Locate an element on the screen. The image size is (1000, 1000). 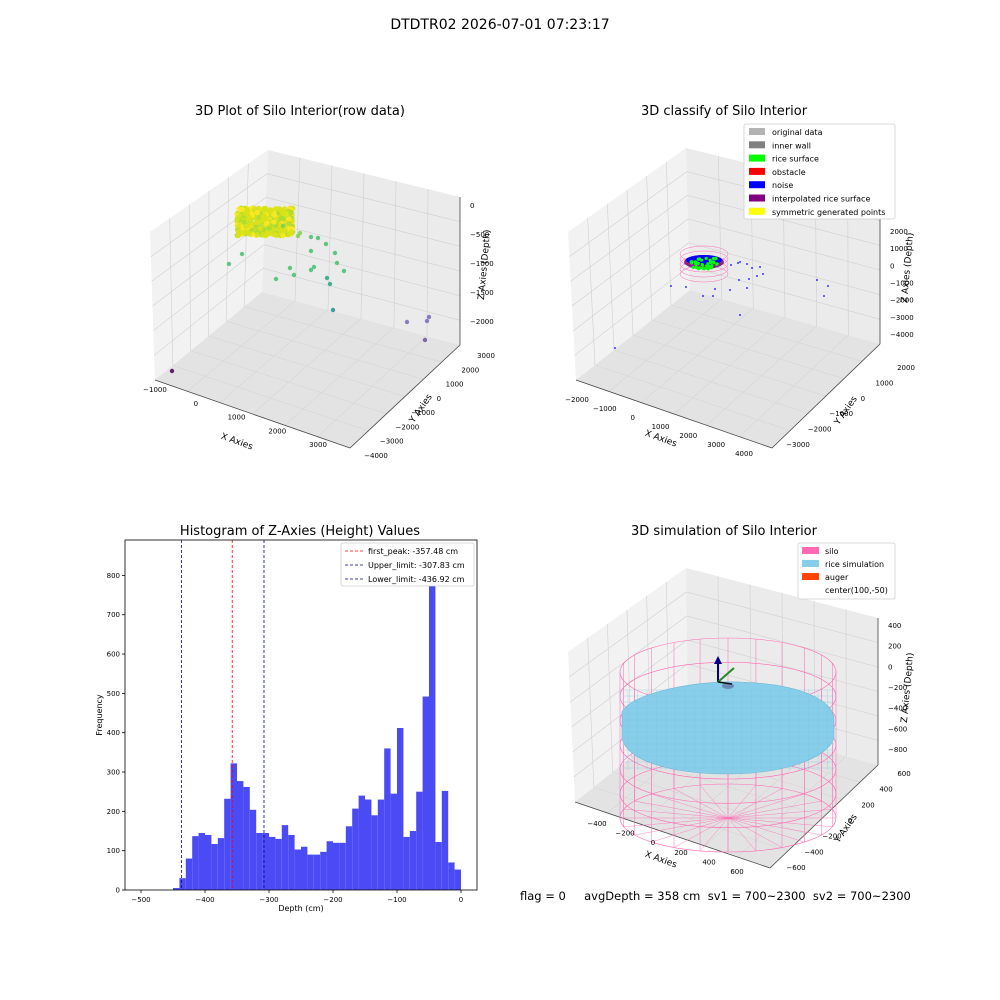
p3-vlines is located at coordinates (222, 715).